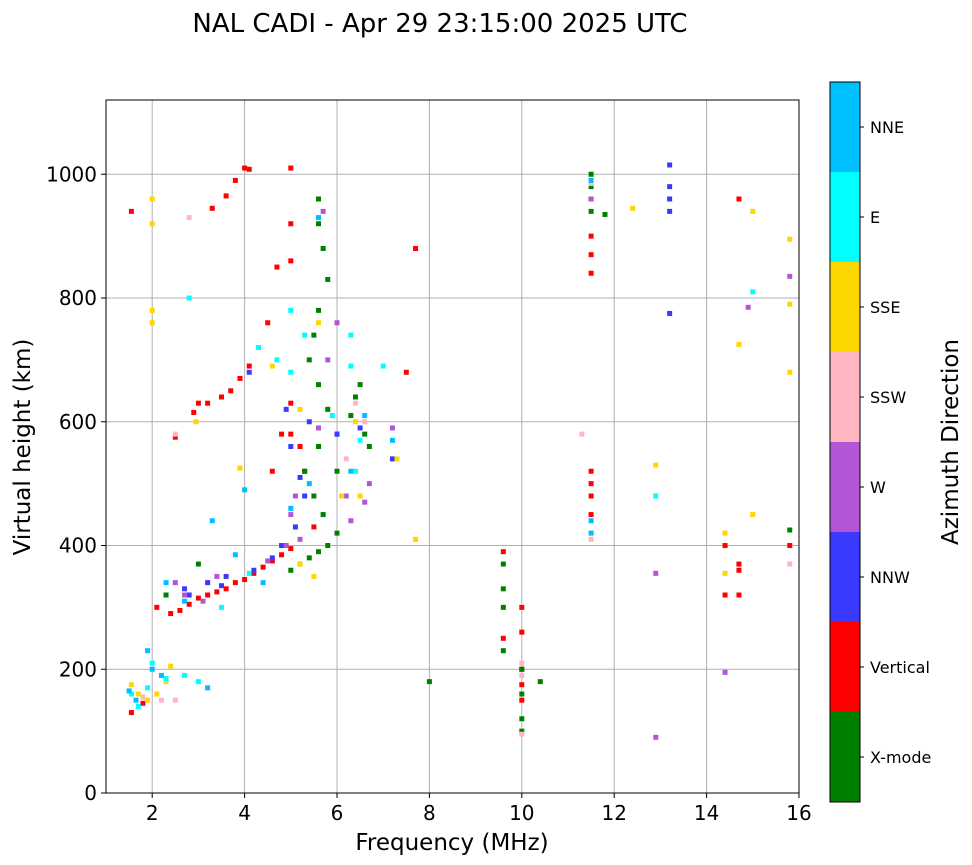 Image resolution: width=972 pixels, height=865 pixels. I want to click on colorbar-tick-label: NNE, so click(887, 127).